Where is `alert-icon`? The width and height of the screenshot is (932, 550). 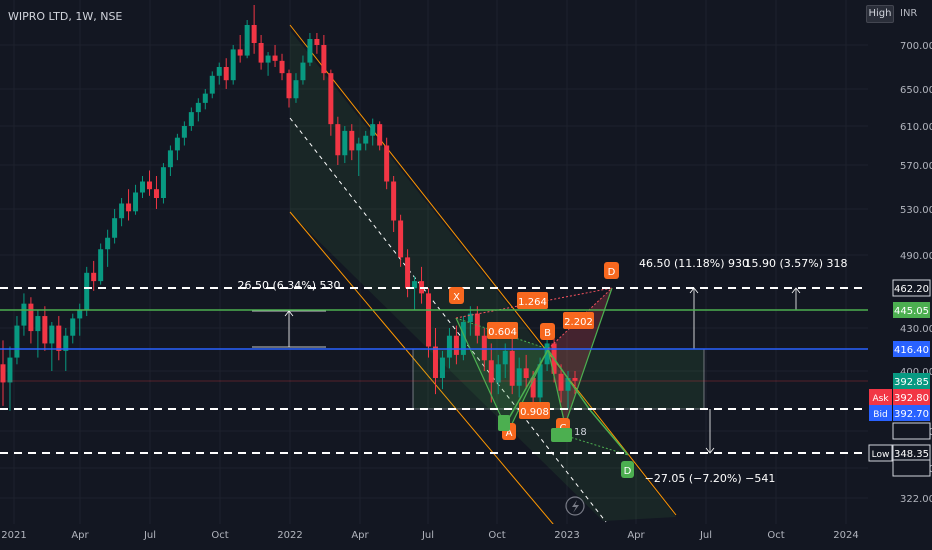
alert-icon is located at coordinates (575, 506).